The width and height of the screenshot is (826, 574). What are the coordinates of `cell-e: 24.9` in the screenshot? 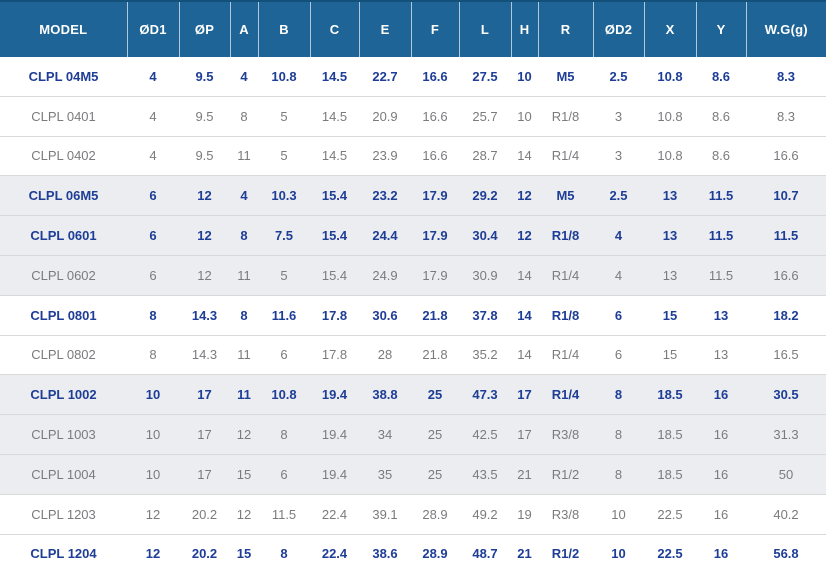 It's located at (385, 275).